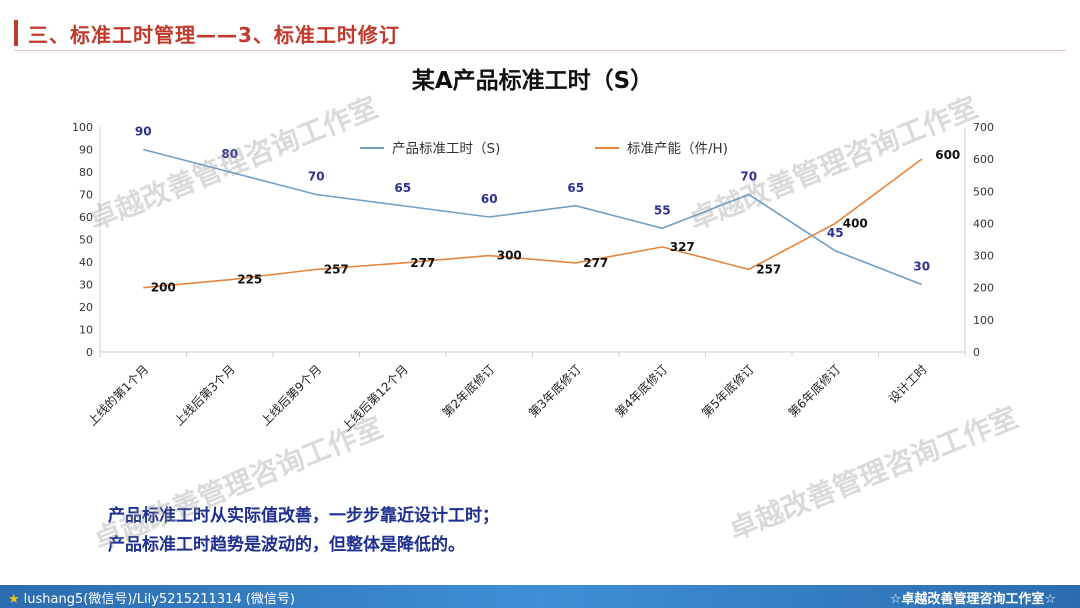 The width and height of the screenshot is (1080, 608). I want to click on left-tick-label: 10, so click(86, 330).